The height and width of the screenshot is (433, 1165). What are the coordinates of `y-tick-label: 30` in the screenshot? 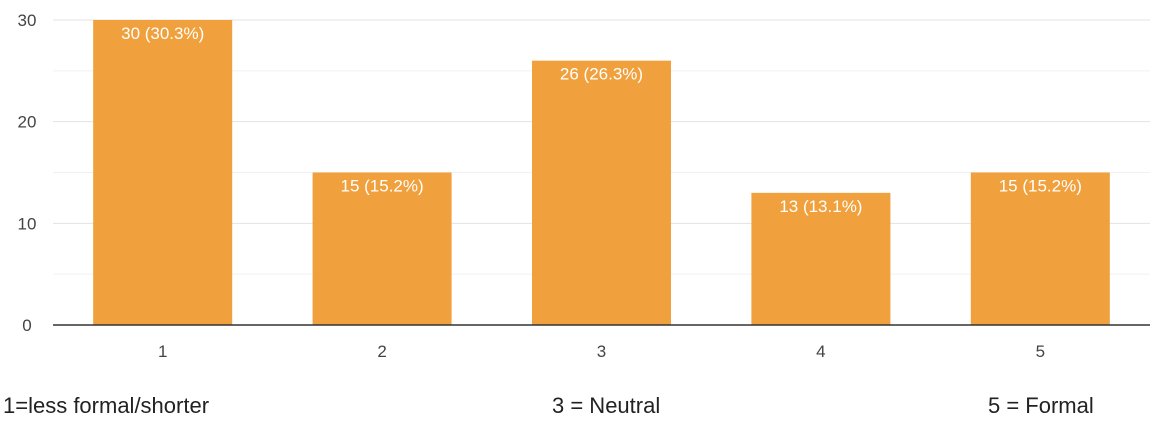 It's located at (27, 20).